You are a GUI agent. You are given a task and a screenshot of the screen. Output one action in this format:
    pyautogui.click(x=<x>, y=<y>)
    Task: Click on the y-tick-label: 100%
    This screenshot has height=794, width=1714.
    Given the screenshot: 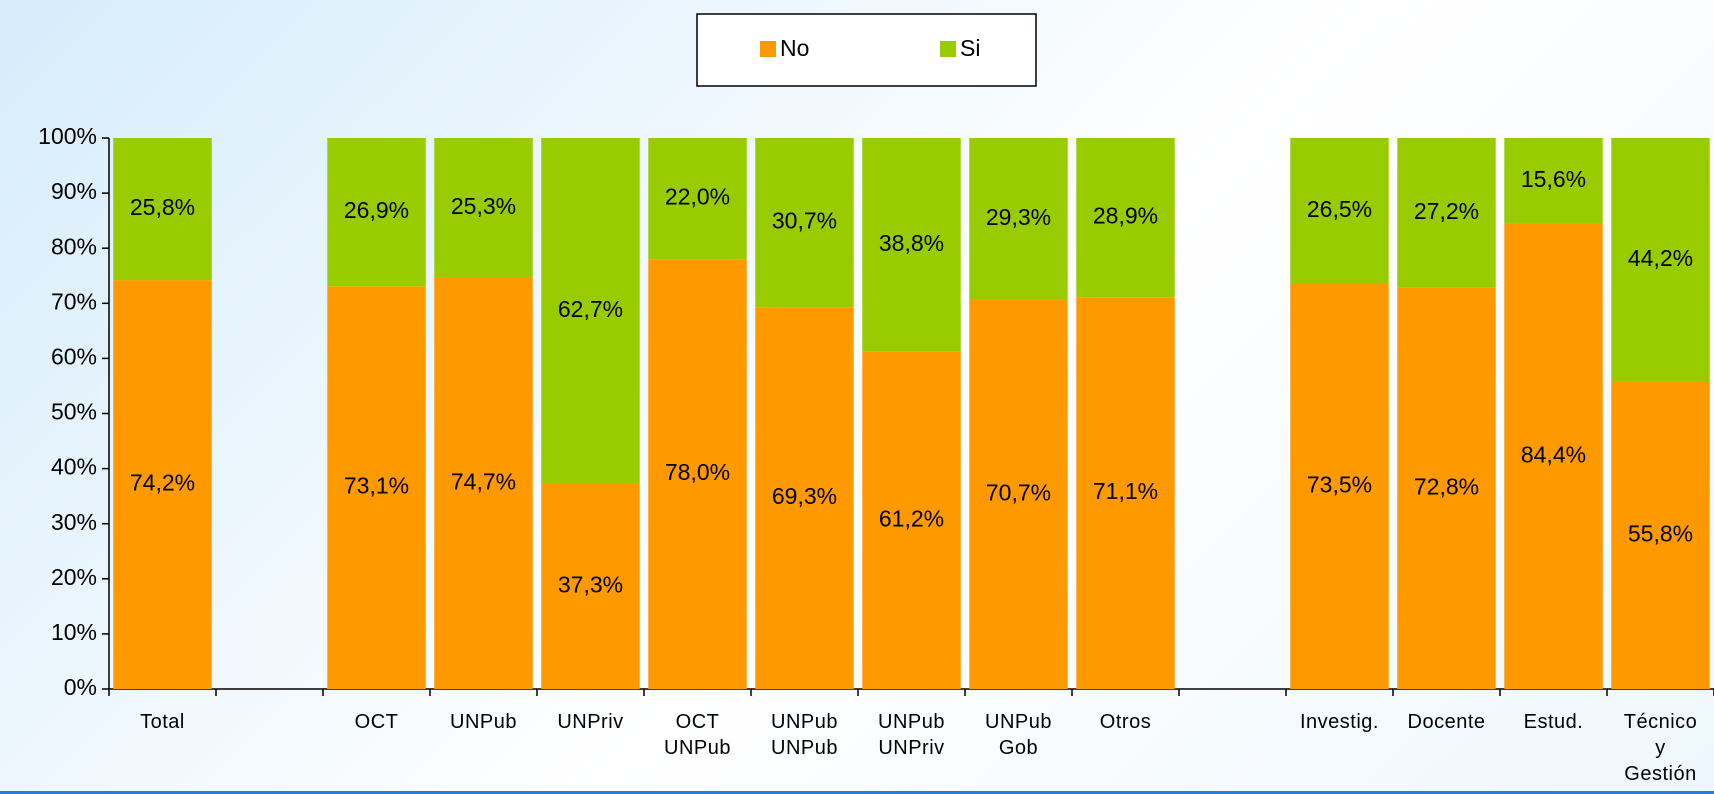 What is the action you would take?
    pyautogui.click(x=67, y=136)
    